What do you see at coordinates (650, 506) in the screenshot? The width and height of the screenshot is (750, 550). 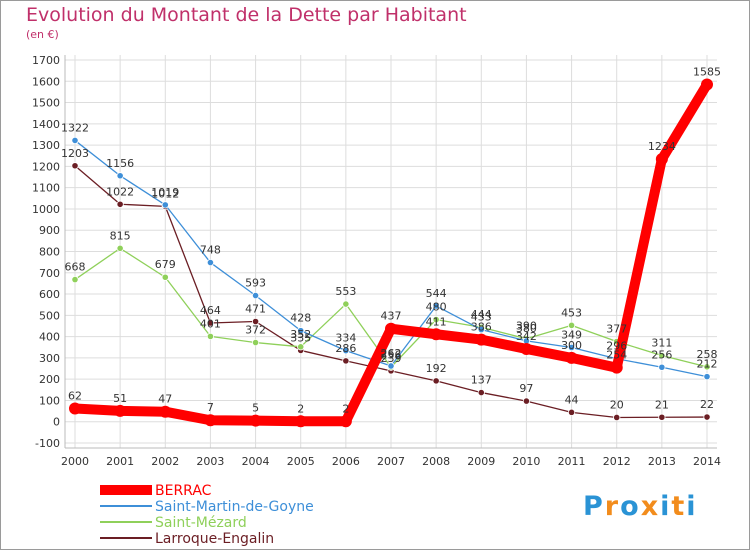 I see `logo-letter: x` at bounding box center [650, 506].